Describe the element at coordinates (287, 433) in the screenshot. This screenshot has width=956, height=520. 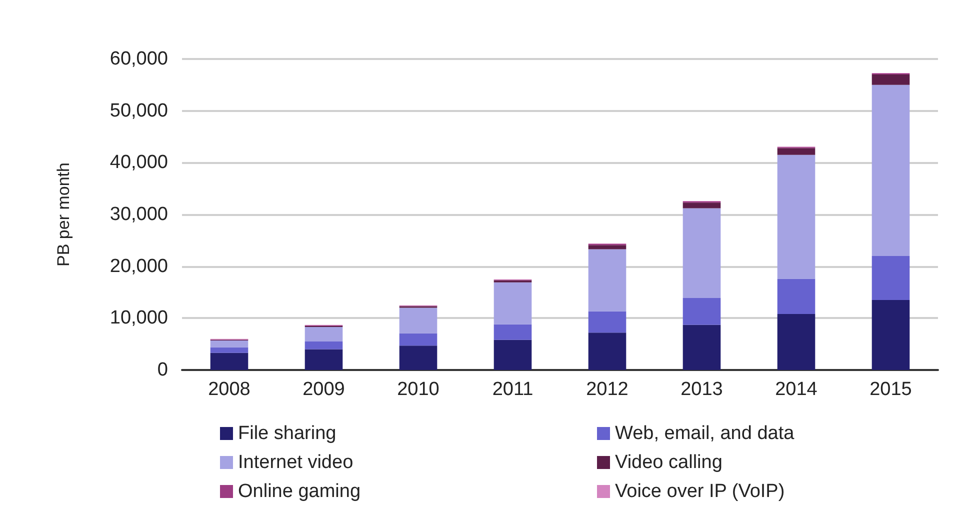
I see `legend-label: File sharing` at that location.